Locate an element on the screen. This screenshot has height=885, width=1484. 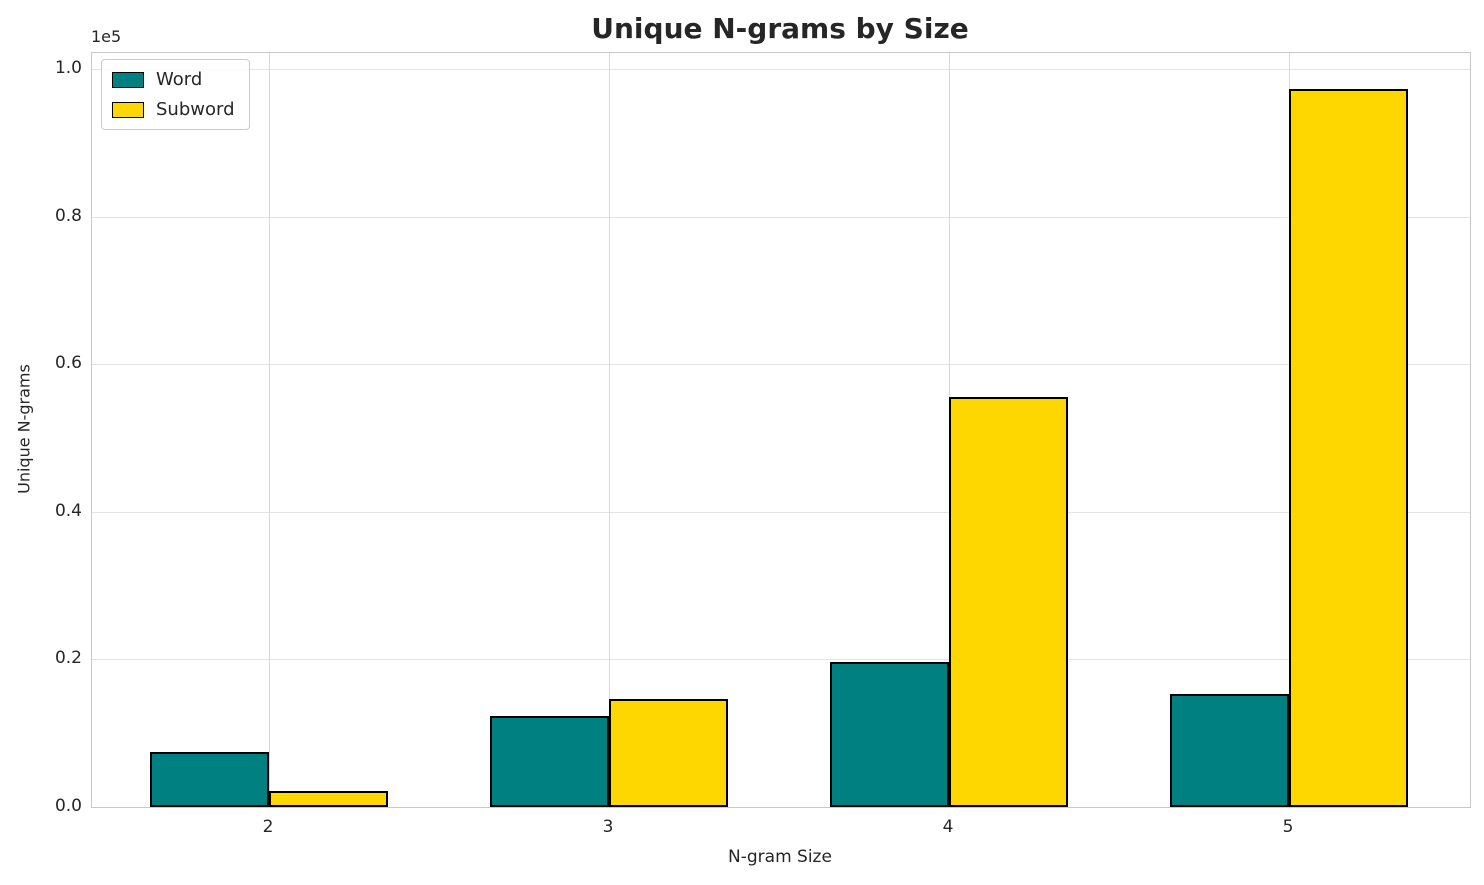
legend-label: Word is located at coordinates (179, 79).